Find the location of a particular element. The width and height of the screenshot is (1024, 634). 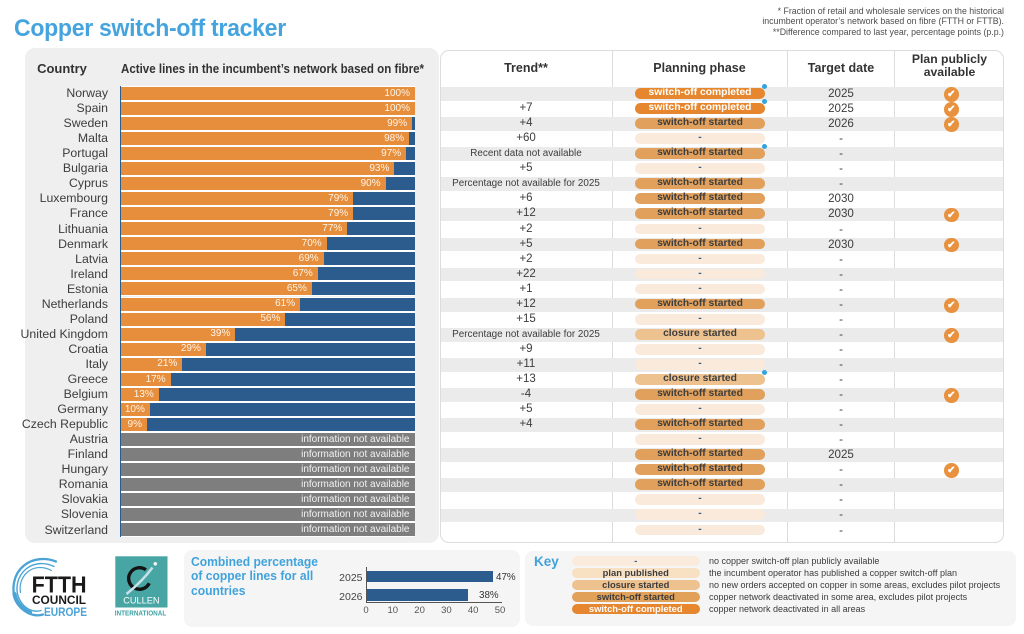

svg-text: FTTH is located at coordinates (59, 585).